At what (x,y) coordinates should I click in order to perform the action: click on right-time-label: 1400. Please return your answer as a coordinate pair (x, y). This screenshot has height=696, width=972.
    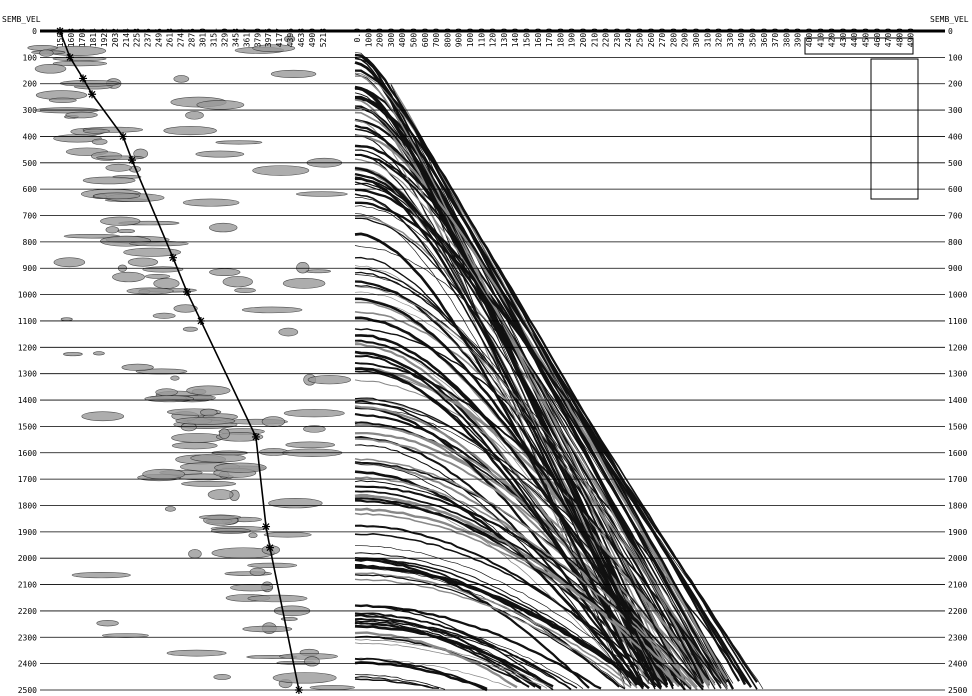
    Looking at the image, I should click on (957, 400).